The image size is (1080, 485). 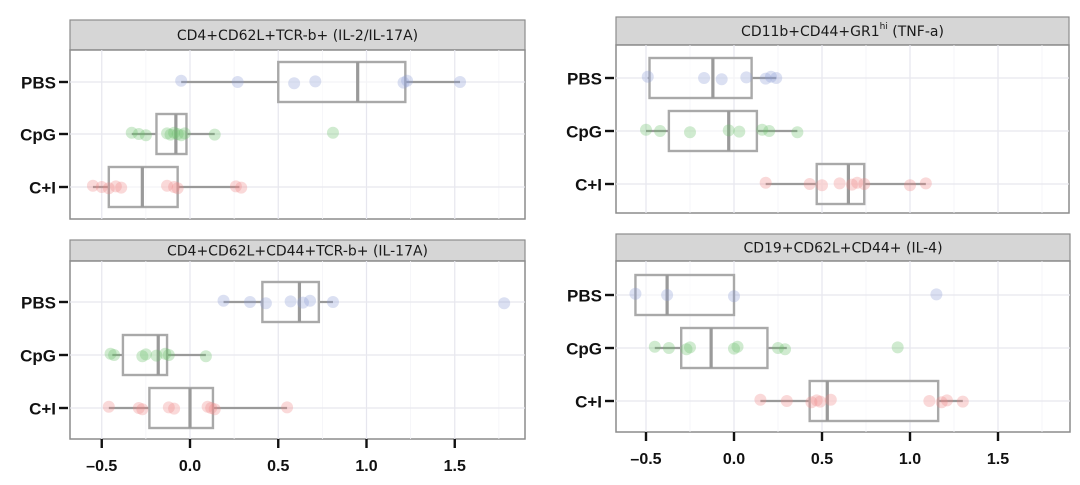 What do you see at coordinates (822, 459) in the screenshot?
I see `x-tick-label: 0.5` at bounding box center [822, 459].